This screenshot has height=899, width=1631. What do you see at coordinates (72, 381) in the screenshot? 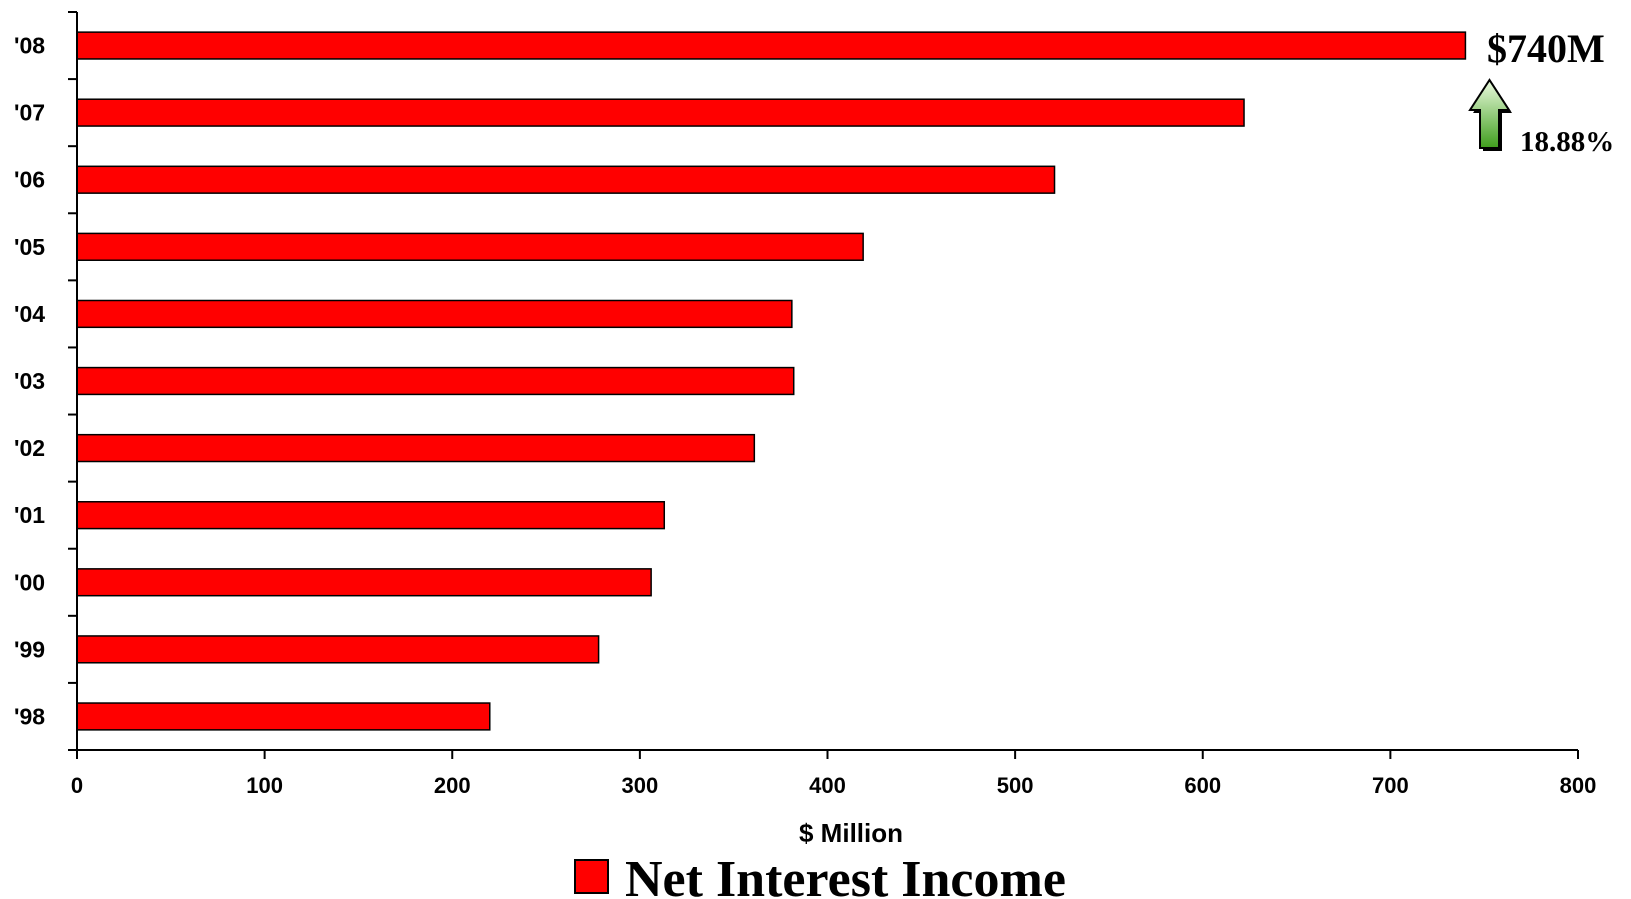
I see `y-ticks` at bounding box center [72, 381].